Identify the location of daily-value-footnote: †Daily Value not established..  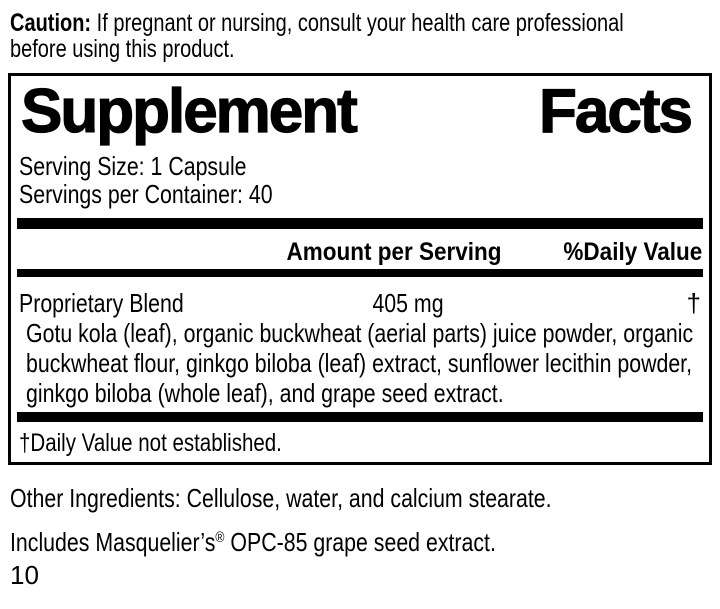
(360, 443).